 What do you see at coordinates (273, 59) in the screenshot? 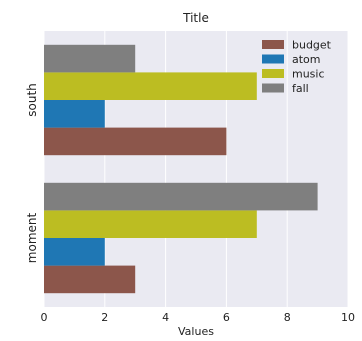
I see `legend-swatch-atom` at bounding box center [273, 59].